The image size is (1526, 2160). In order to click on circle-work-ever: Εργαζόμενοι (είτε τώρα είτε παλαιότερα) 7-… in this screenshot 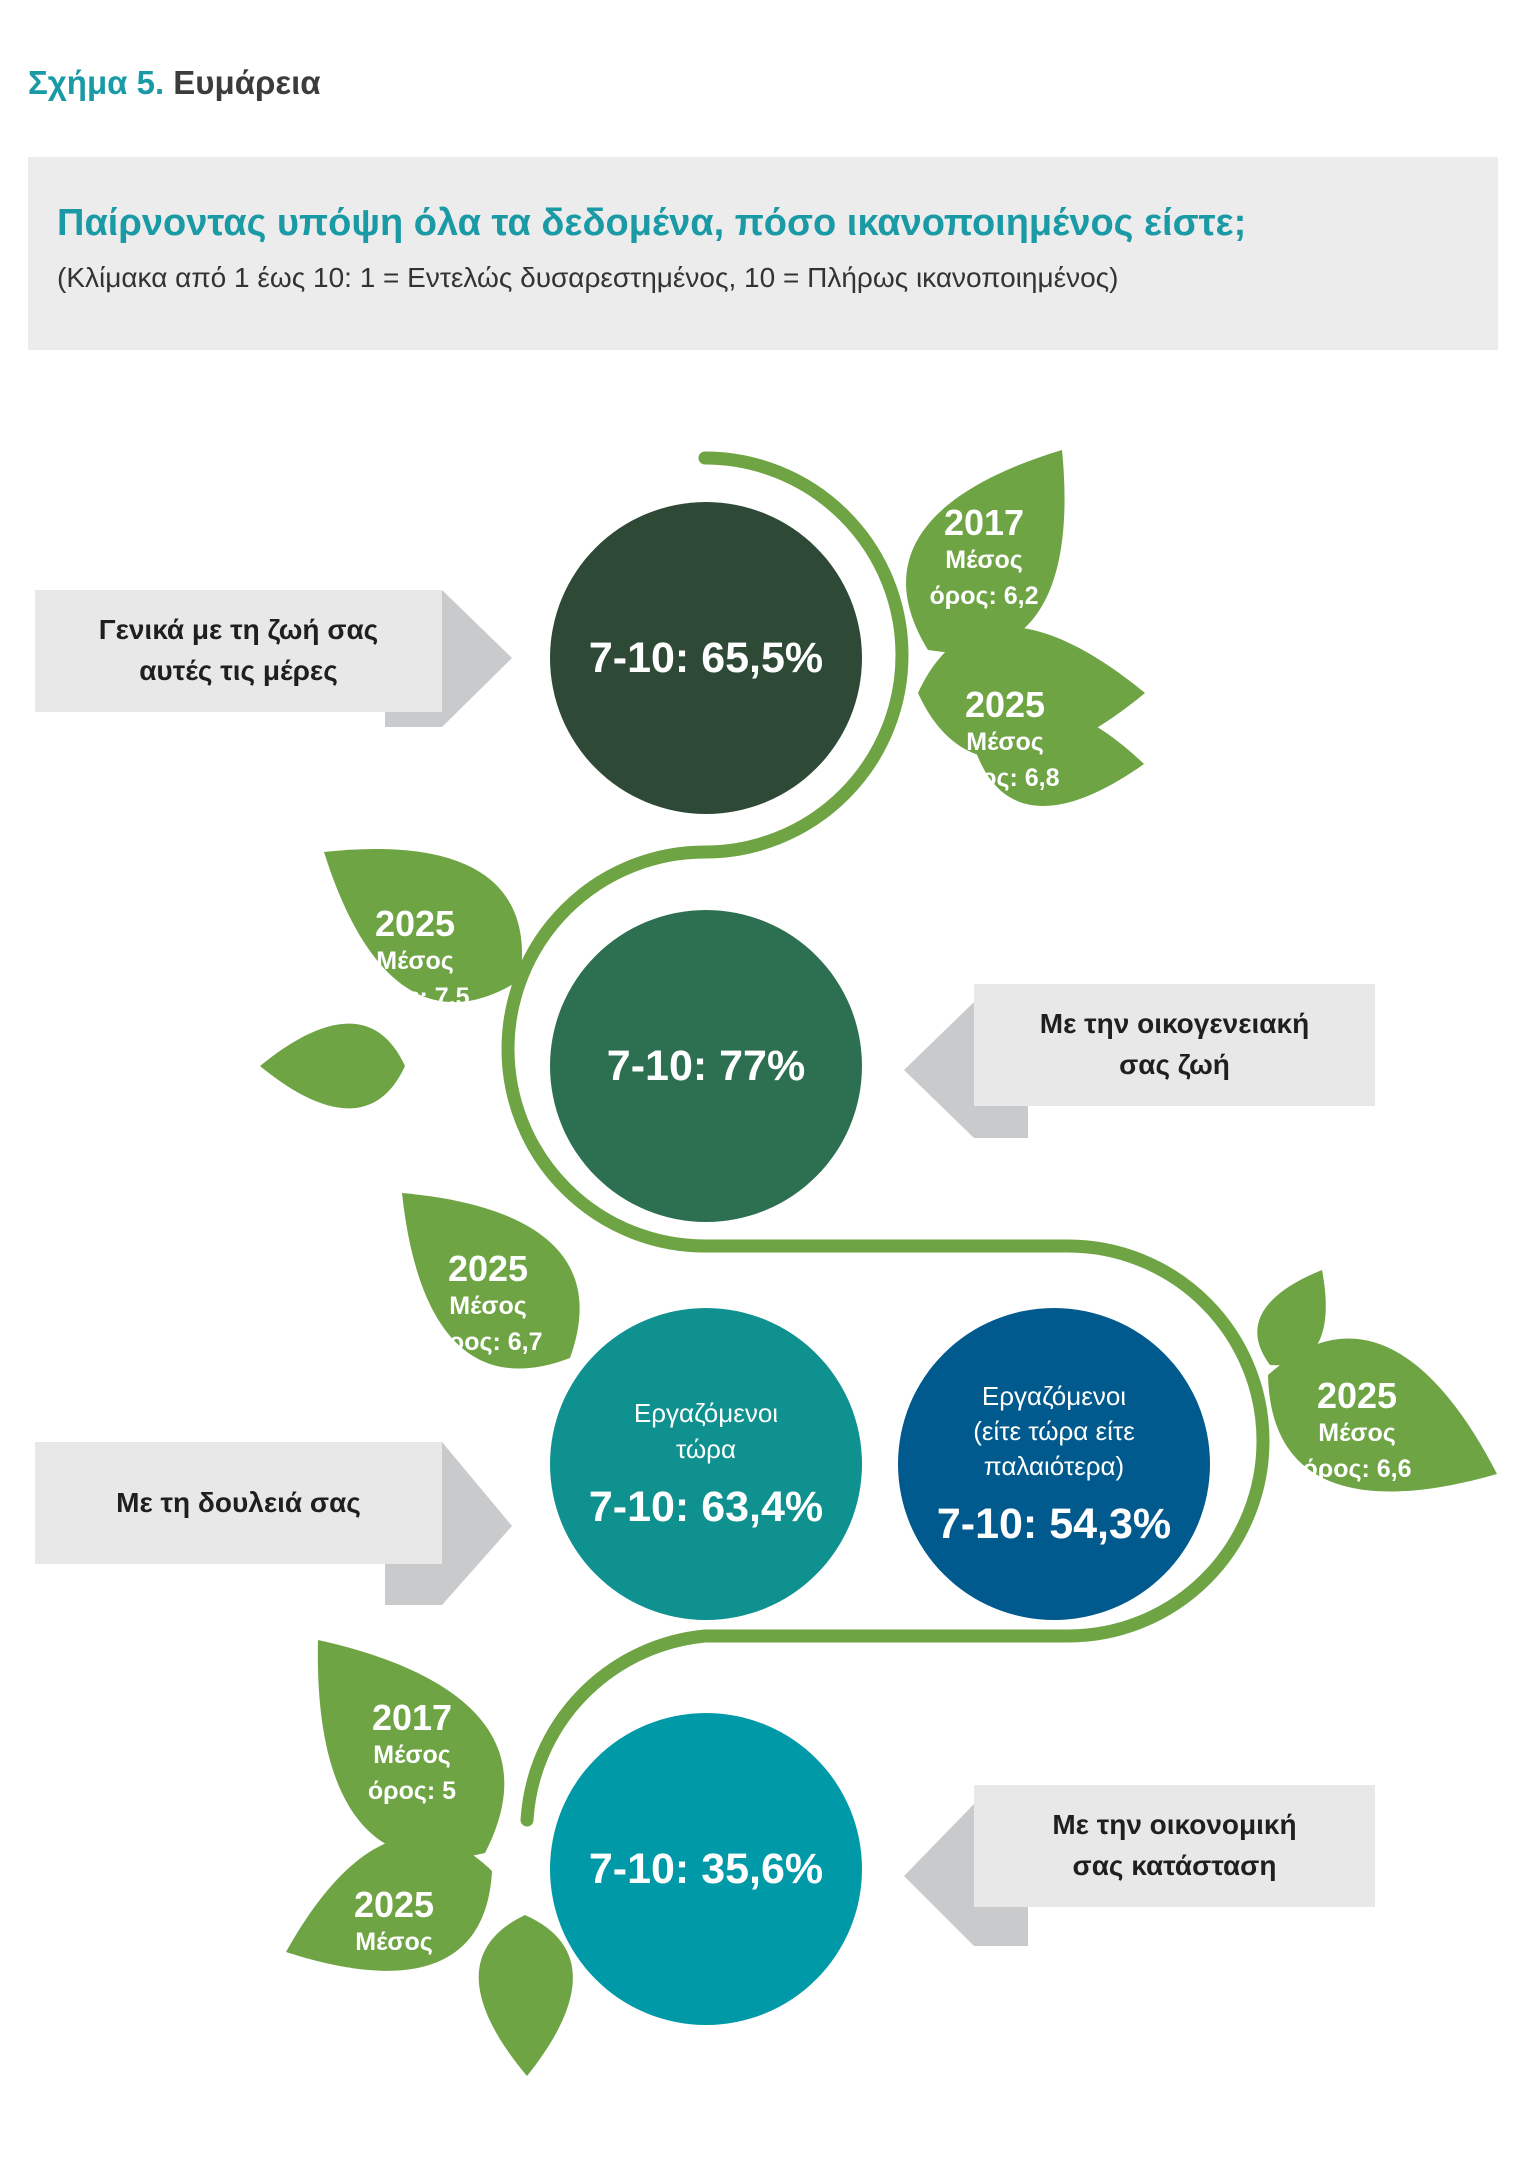, I will do `click(1054, 1464)`.